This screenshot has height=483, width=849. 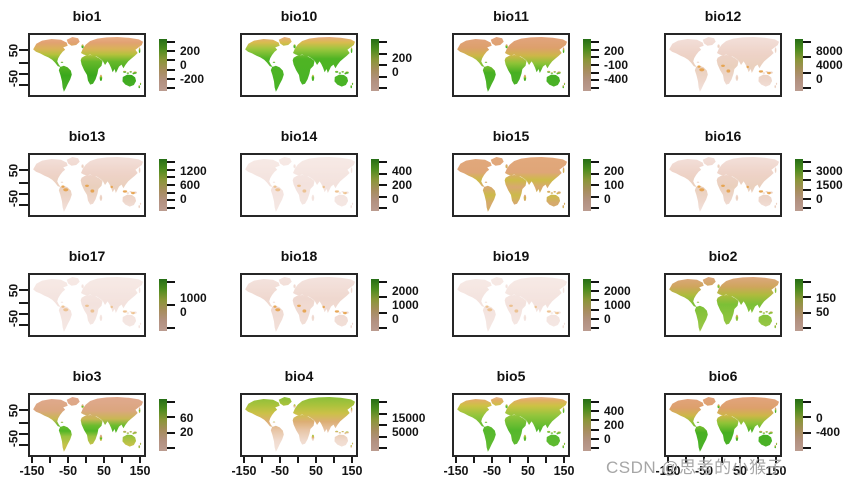 I want to click on map-panel-bio19: bio19 2000 1000 0, so click(x=530, y=300).